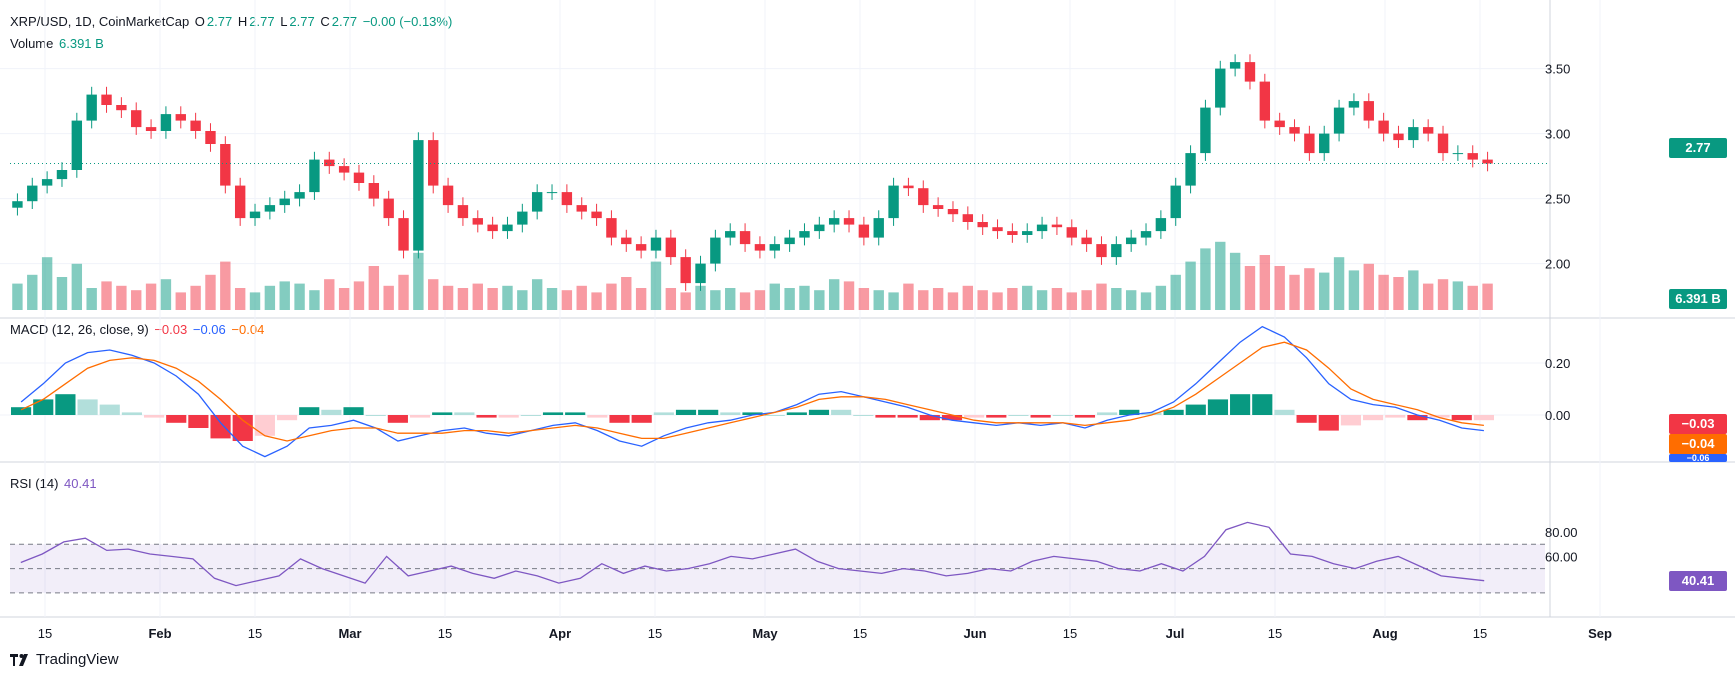 The width and height of the screenshot is (1735, 686). I want to click on rsi-tick-label: 60.00, so click(1561, 556).